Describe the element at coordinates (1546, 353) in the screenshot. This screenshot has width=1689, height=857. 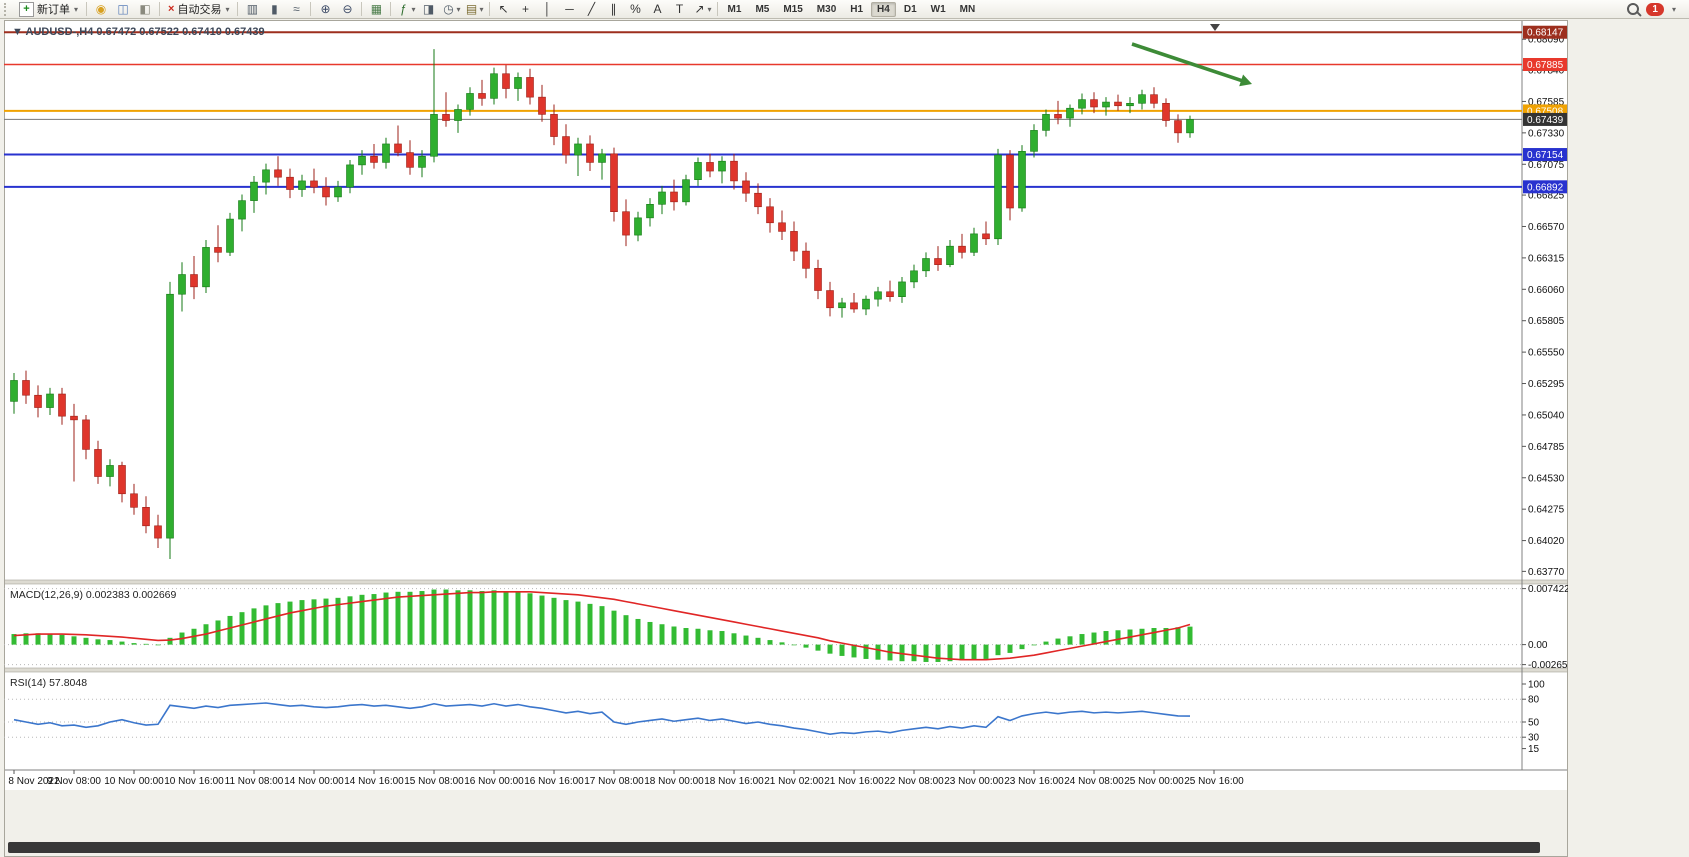
I see `price-tick-label: 0.65550` at that location.